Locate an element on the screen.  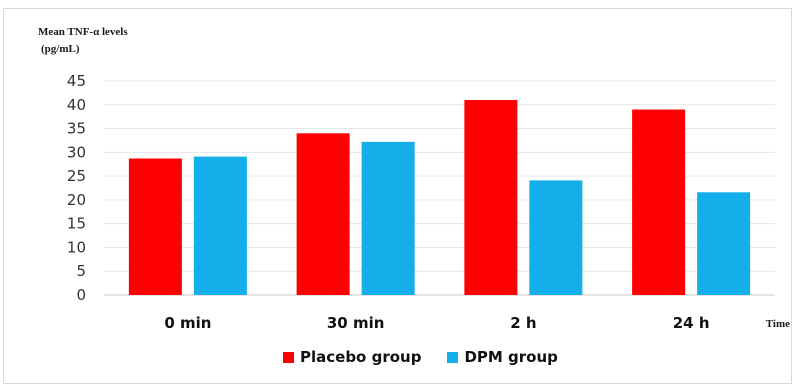
y-tick-label: 10 is located at coordinates (76, 247).